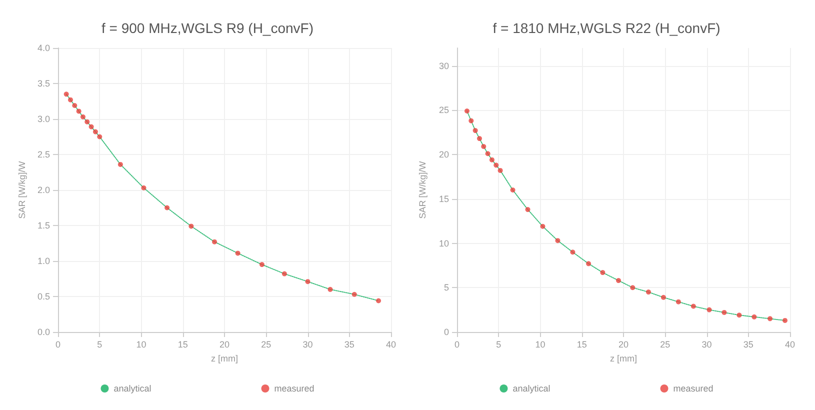 This screenshot has height=410, width=815. What do you see at coordinates (606, 28) in the screenshot?
I see `chart-title: f = 1810 MHz,WGLS R22 (H_convF)` at bounding box center [606, 28].